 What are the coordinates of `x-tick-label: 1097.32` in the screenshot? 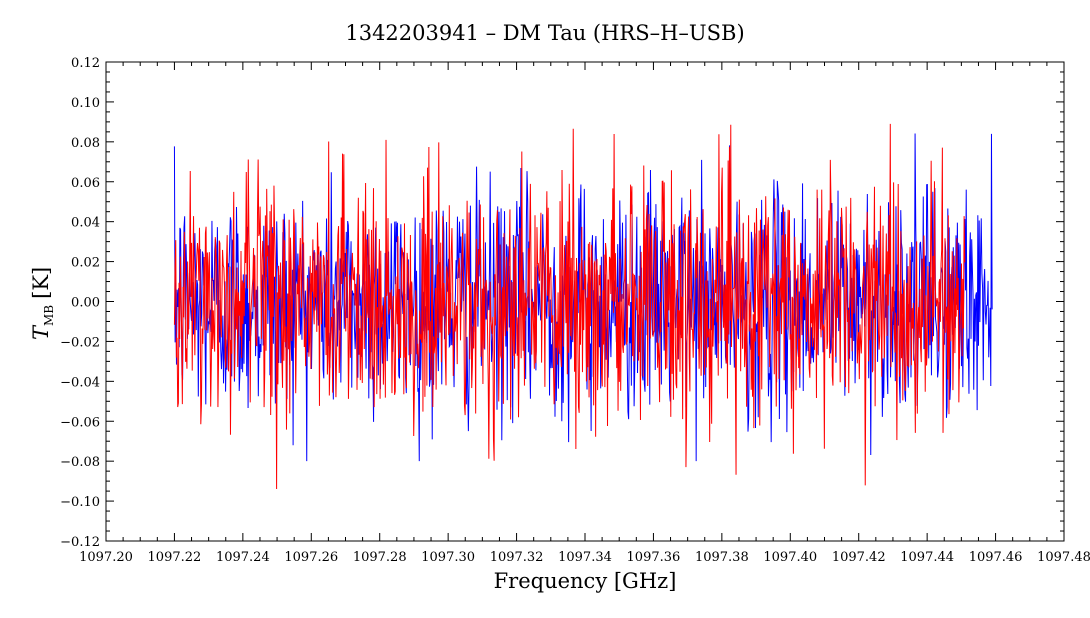 It's located at (517, 557).